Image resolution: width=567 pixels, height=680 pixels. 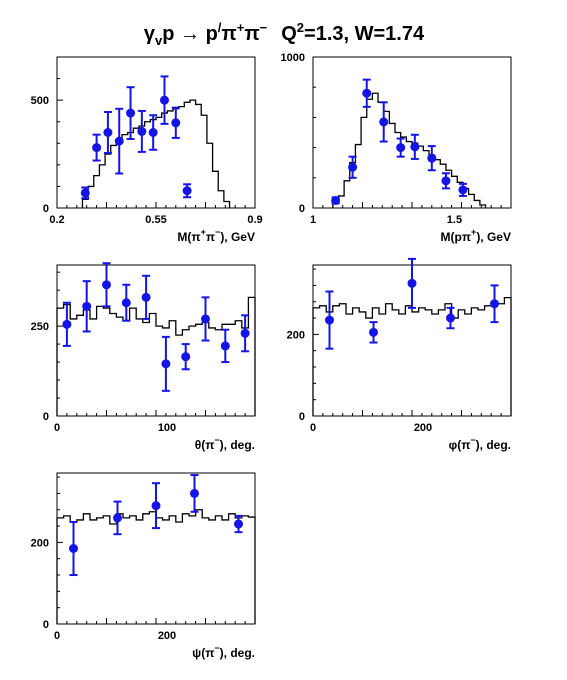 I want to click on x-tick-label: 1, so click(x=313, y=220).